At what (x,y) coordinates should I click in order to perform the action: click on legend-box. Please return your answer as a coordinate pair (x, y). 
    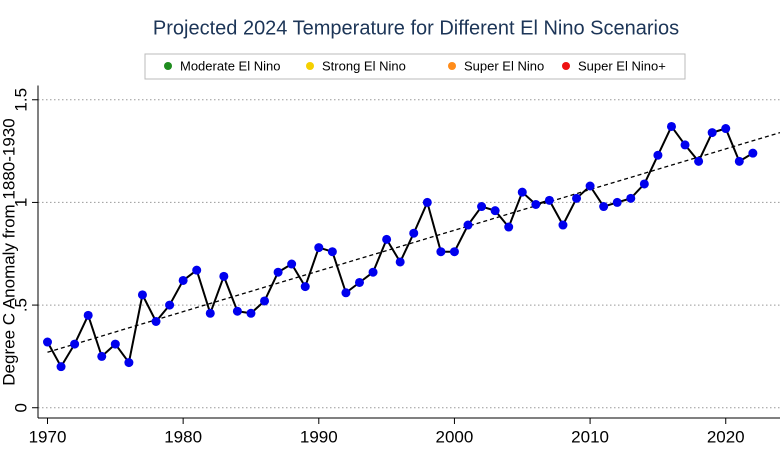
    Looking at the image, I should click on (415, 66).